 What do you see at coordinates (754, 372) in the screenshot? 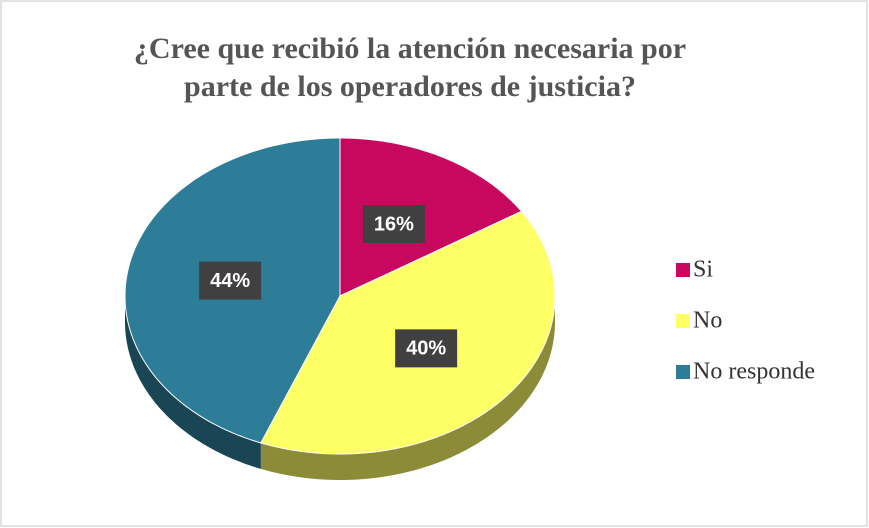
I see `legend-label: No responde` at bounding box center [754, 372].